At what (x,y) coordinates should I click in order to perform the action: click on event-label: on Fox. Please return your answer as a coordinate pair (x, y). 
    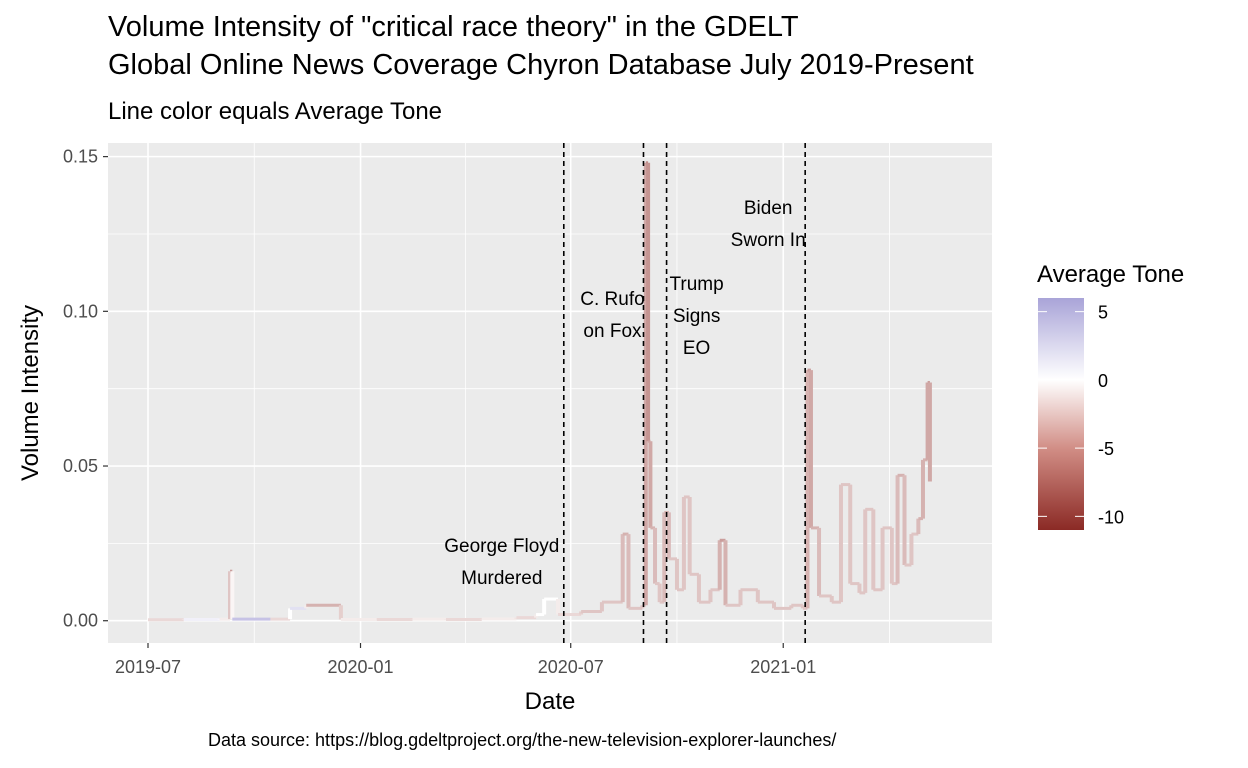
    Looking at the image, I should click on (612, 331).